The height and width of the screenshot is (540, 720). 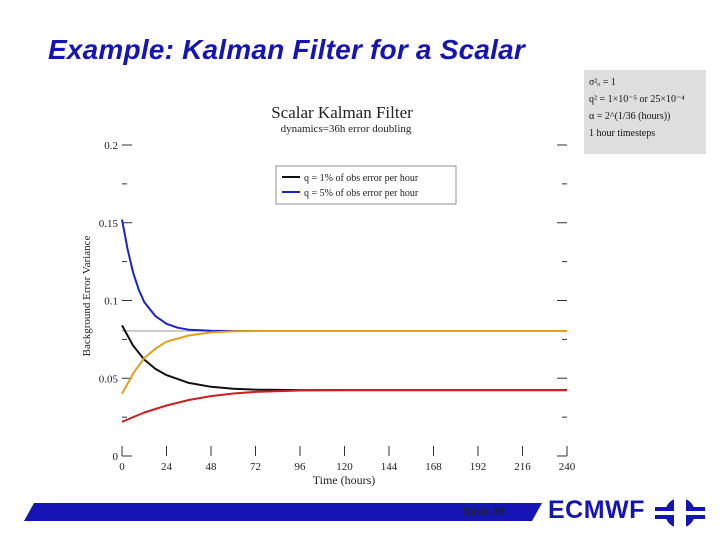 What do you see at coordinates (389, 467) in the screenshot?
I see `x-tick-label: 144` at bounding box center [389, 467].